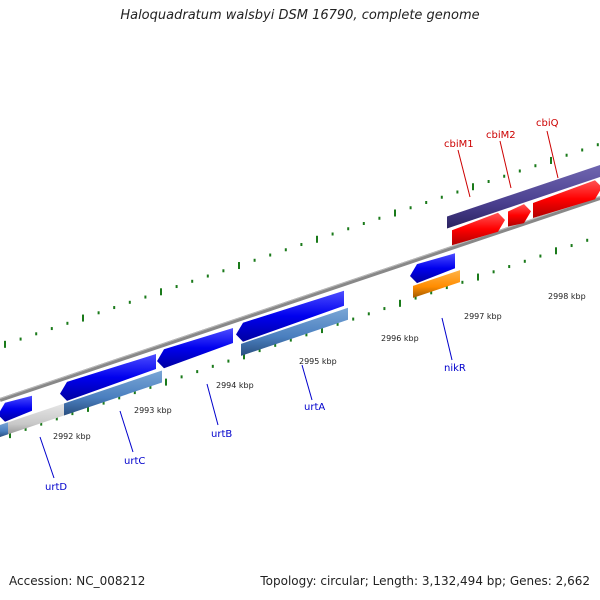 This screenshot has width=600, height=600. I want to click on tick-label-3: 2995 kbp, so click(318, 361).